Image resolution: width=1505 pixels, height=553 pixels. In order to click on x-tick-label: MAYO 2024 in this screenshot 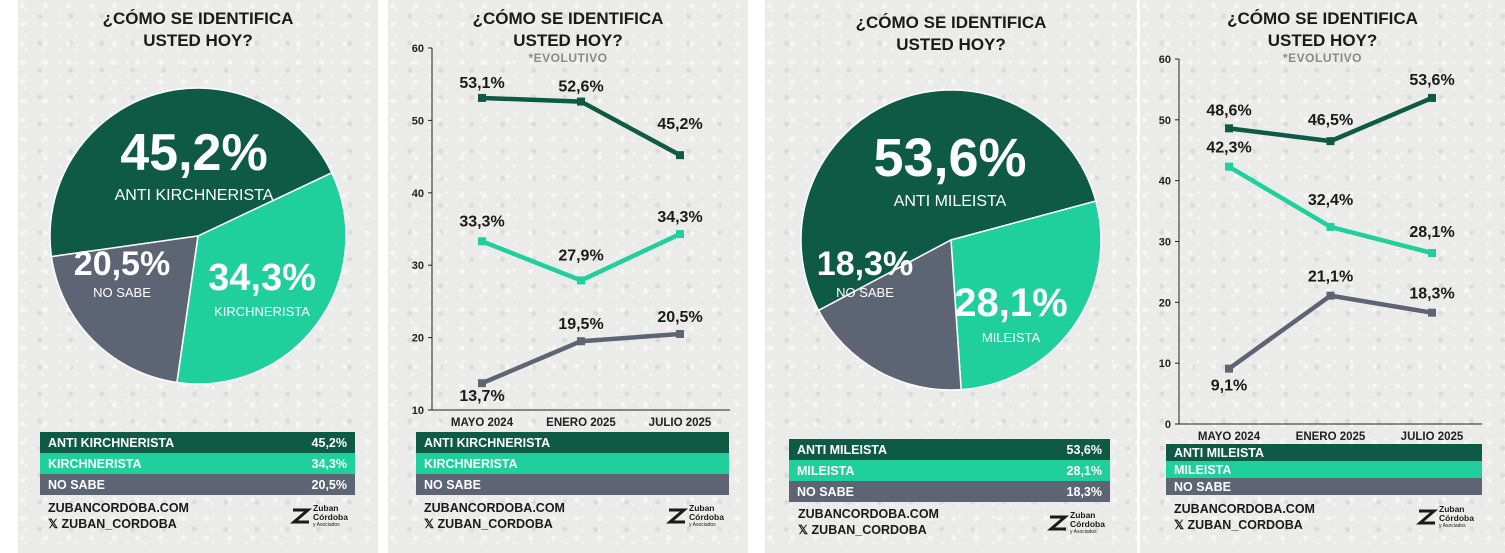, I will do `click(1229, 437)`.